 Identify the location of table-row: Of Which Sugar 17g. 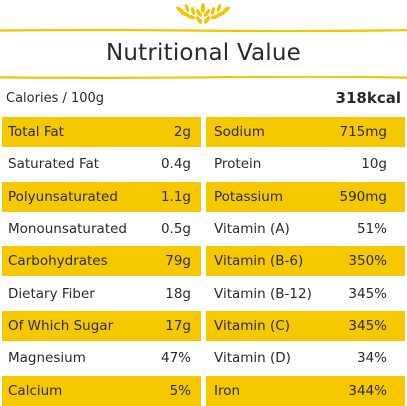
(101, 326).